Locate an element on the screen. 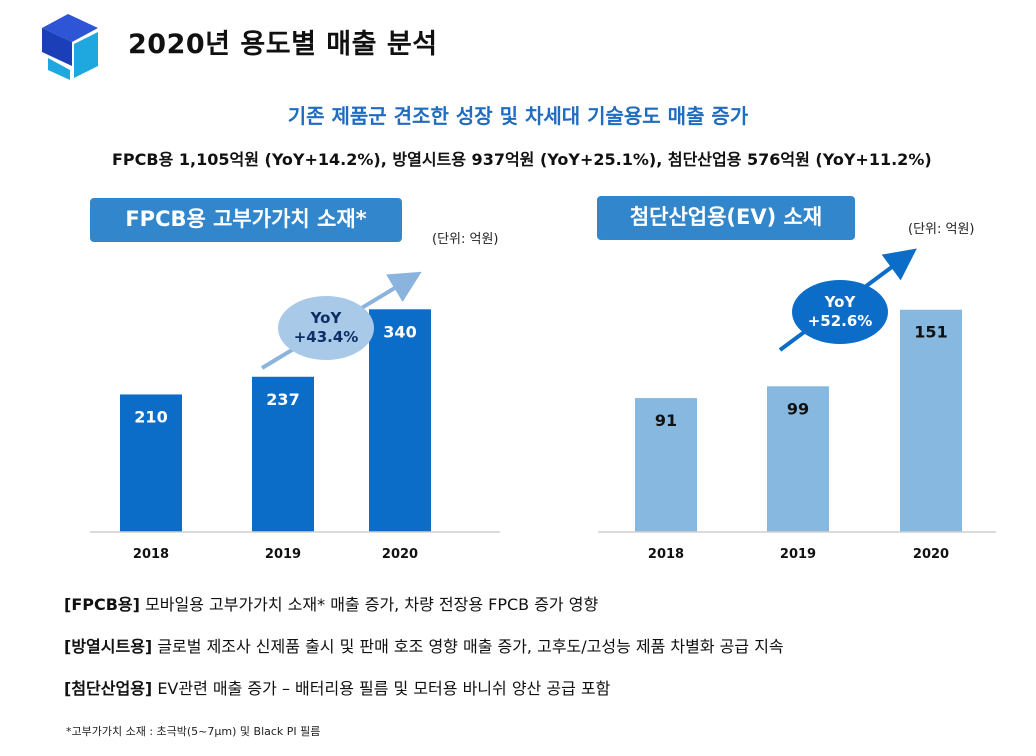 Image resolution: width=1036 pixels, height=756 pixels. unit-label-ev: (단위: 억원) is located at coordinates (941, 229).